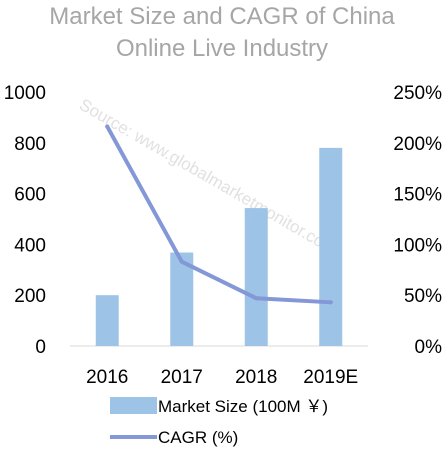 This screenshot has width=445, height=455. What do you see at coordinates (417, 93) in the screenshot?
I see `y-right-tick-label: 250%` at bounding box center [417, 93].